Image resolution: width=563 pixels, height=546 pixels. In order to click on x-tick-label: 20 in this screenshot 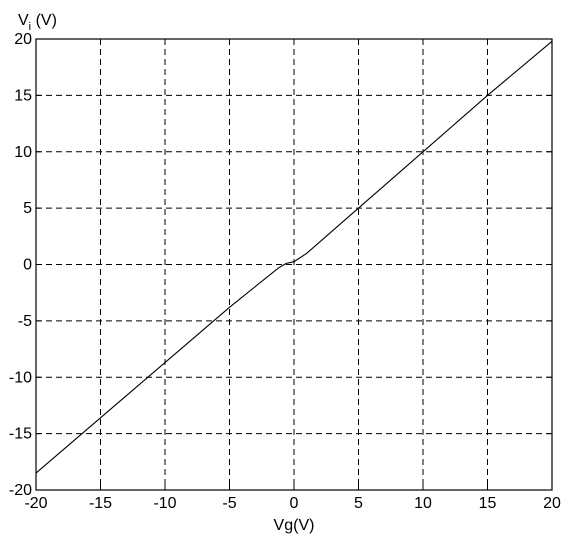, I will do `click(552, 503)`.